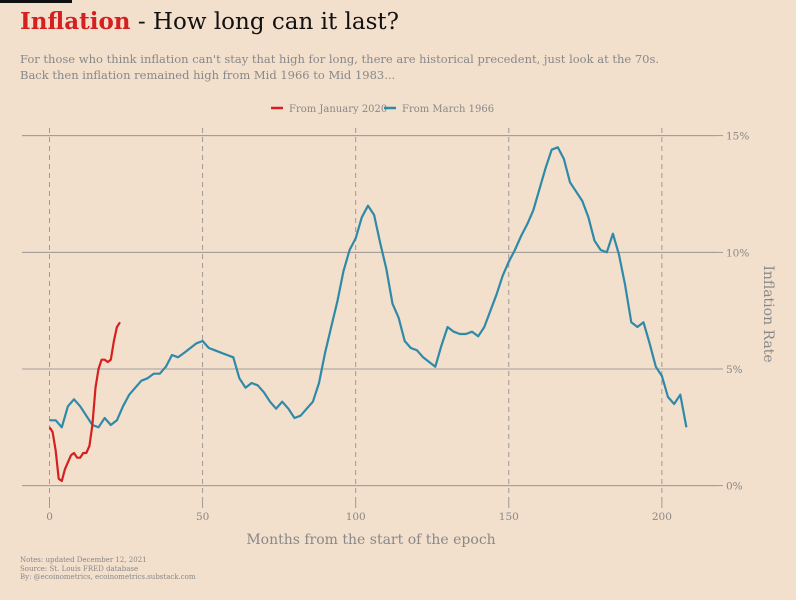 This screenshot has width=796, height=600. I want to click on y-tick-label: 10%, so click(737, 253).